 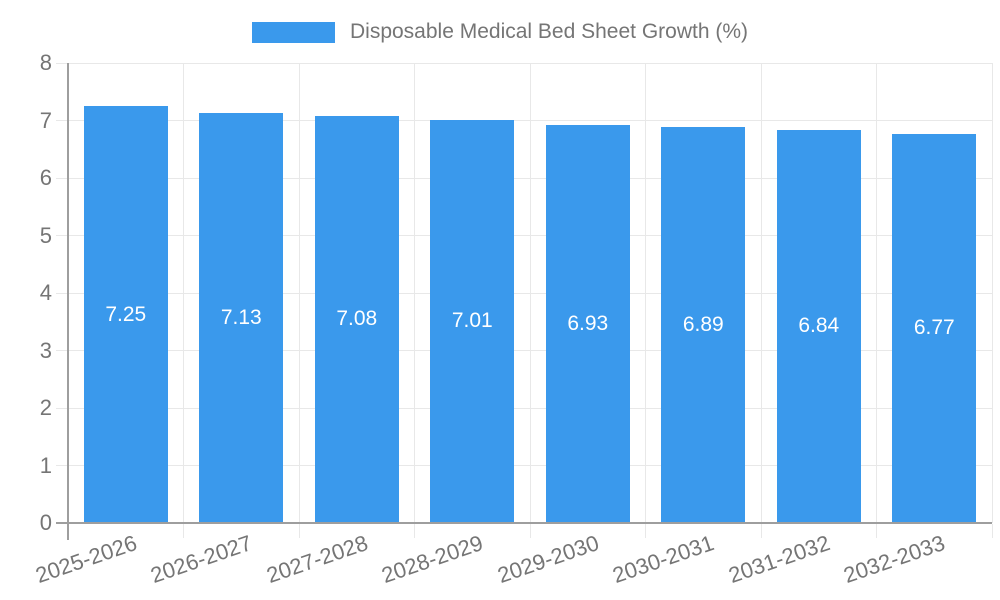 I want to click on y-tick-label: 6, so click(x=45, y=177).